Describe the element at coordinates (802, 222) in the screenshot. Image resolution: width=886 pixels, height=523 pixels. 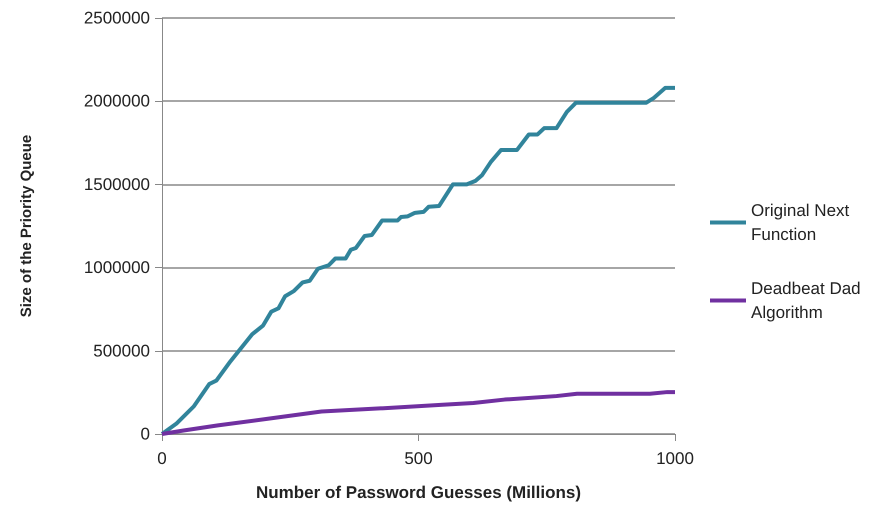
I see `legend-label: Original Next Function` at that location.